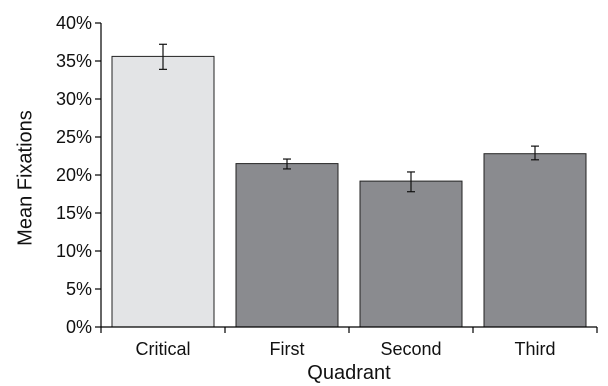 This screenshot has height=386, width=608. Describe the element at coordinates (349, 373) in the screenshot. I see `x-axis-title: Quadrant` at that location.